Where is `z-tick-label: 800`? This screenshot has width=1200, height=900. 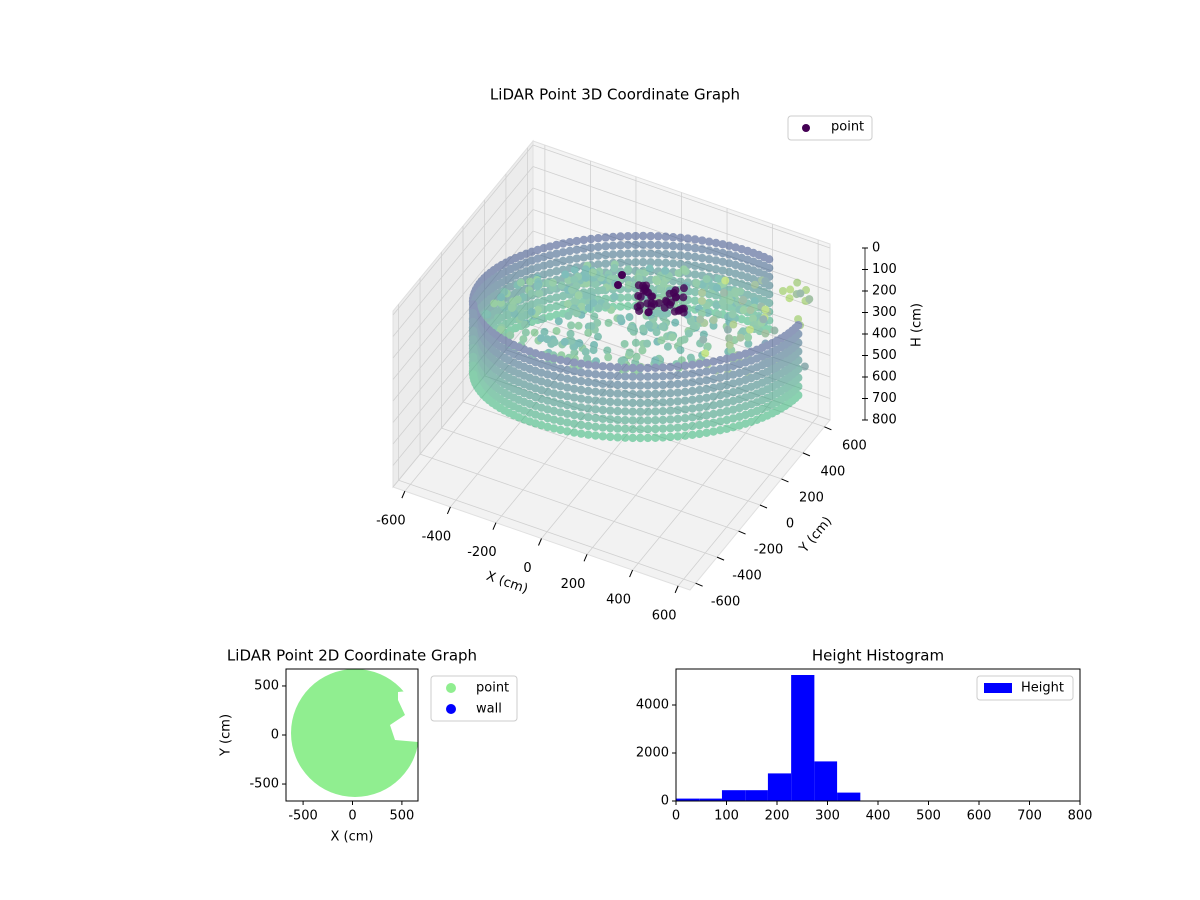 z-tick-label: 800 is located at coordinates (884, 420).